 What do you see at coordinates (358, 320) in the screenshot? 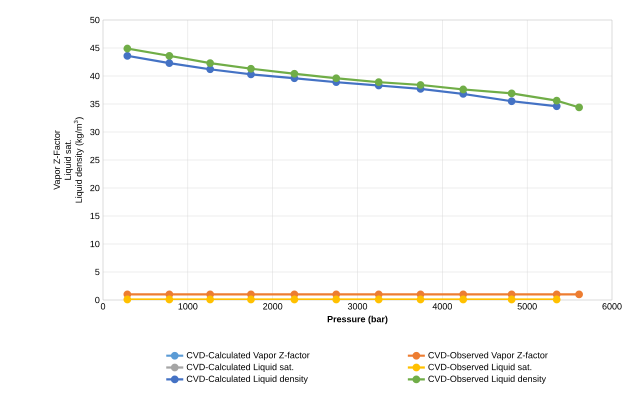
I see `x-axis-title: Pressure (bar)` at bounding box center [358, 320].